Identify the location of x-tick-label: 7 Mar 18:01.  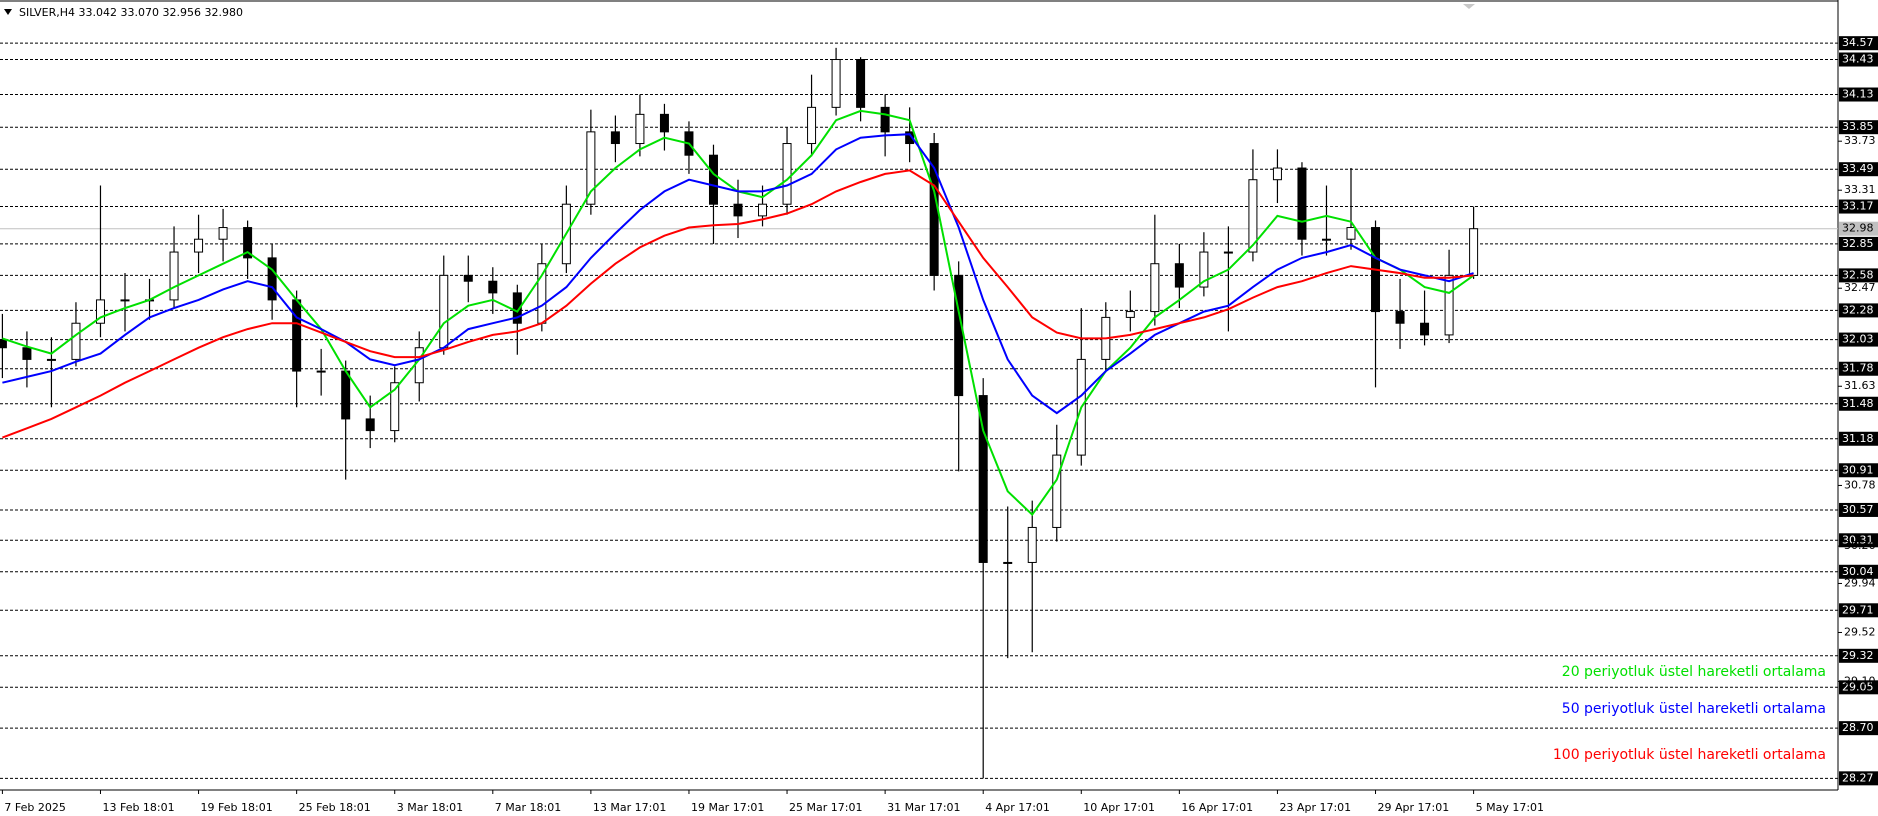
(528, 807).